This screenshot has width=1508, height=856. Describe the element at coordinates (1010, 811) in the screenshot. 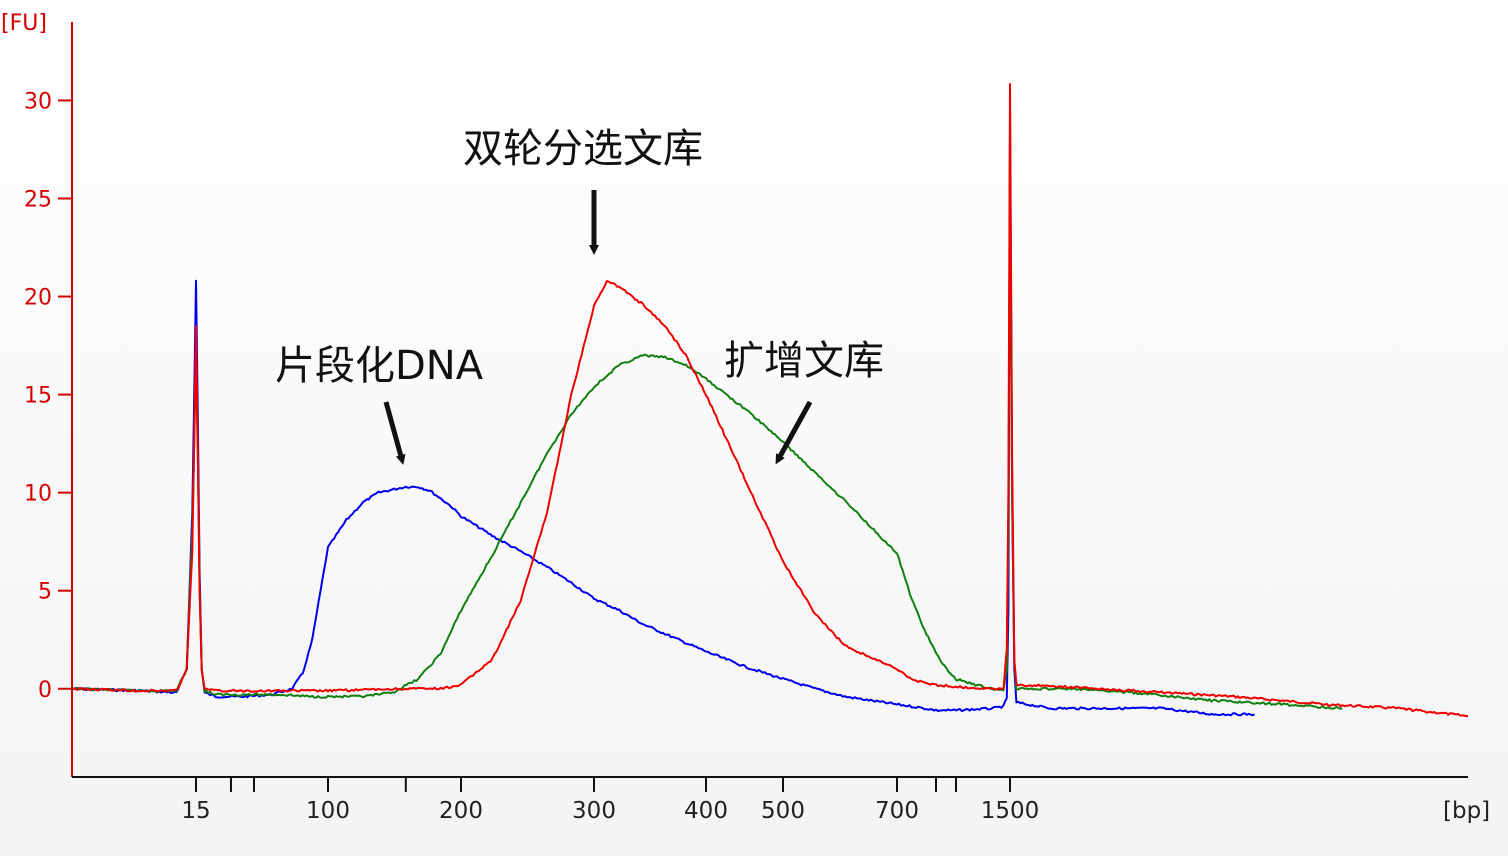

I see `x-tick-label: 1500` at that location.